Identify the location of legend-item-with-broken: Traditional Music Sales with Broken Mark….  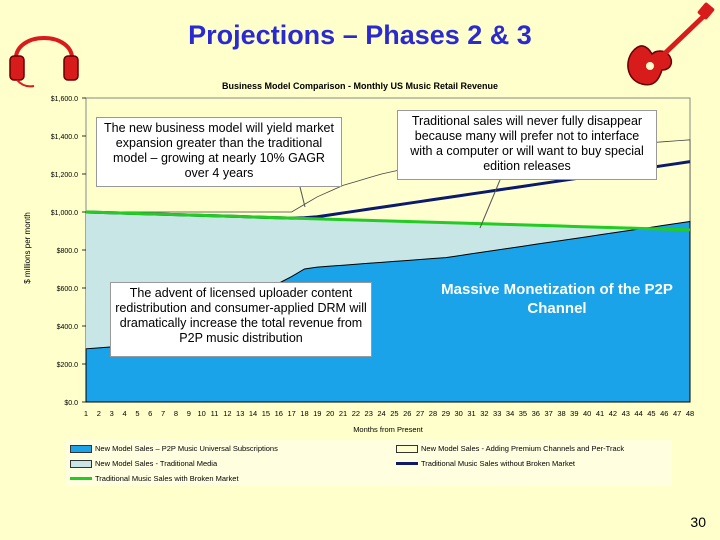
(154, 478).